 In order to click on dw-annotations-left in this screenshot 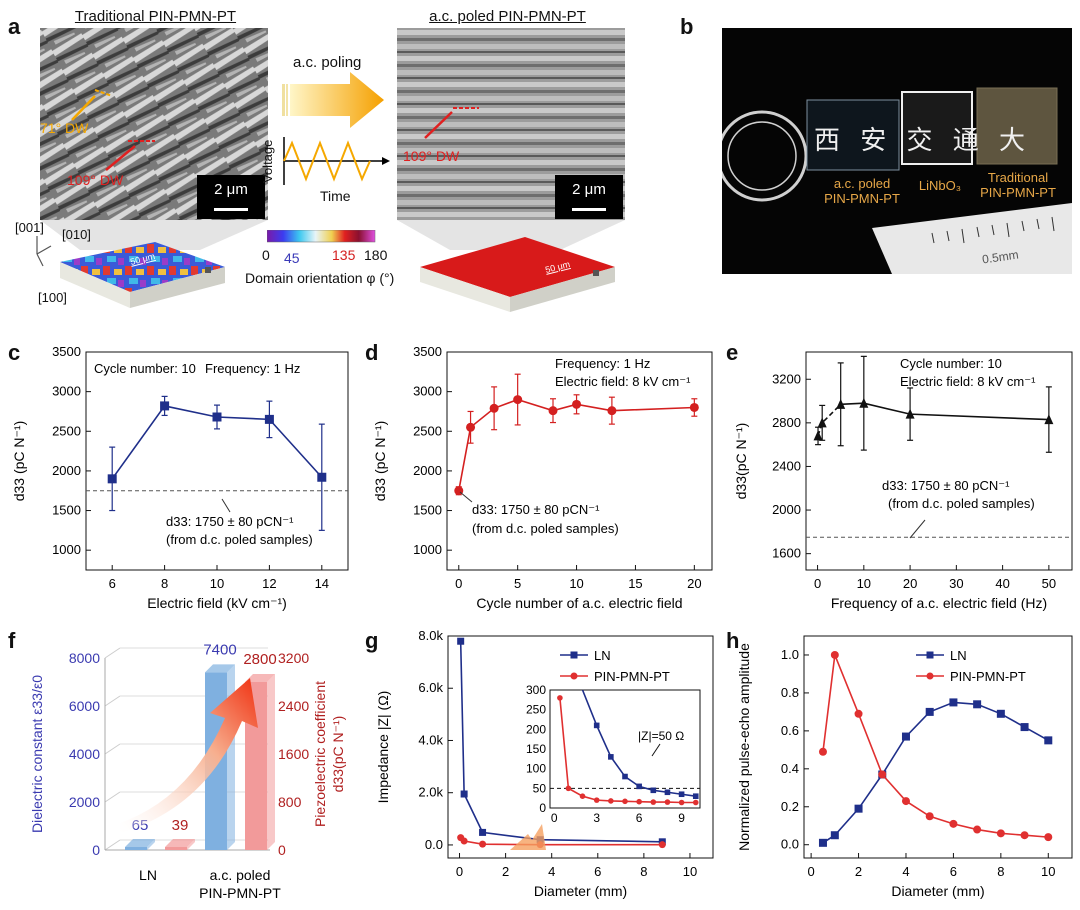, I will do `click(113, 130)`.